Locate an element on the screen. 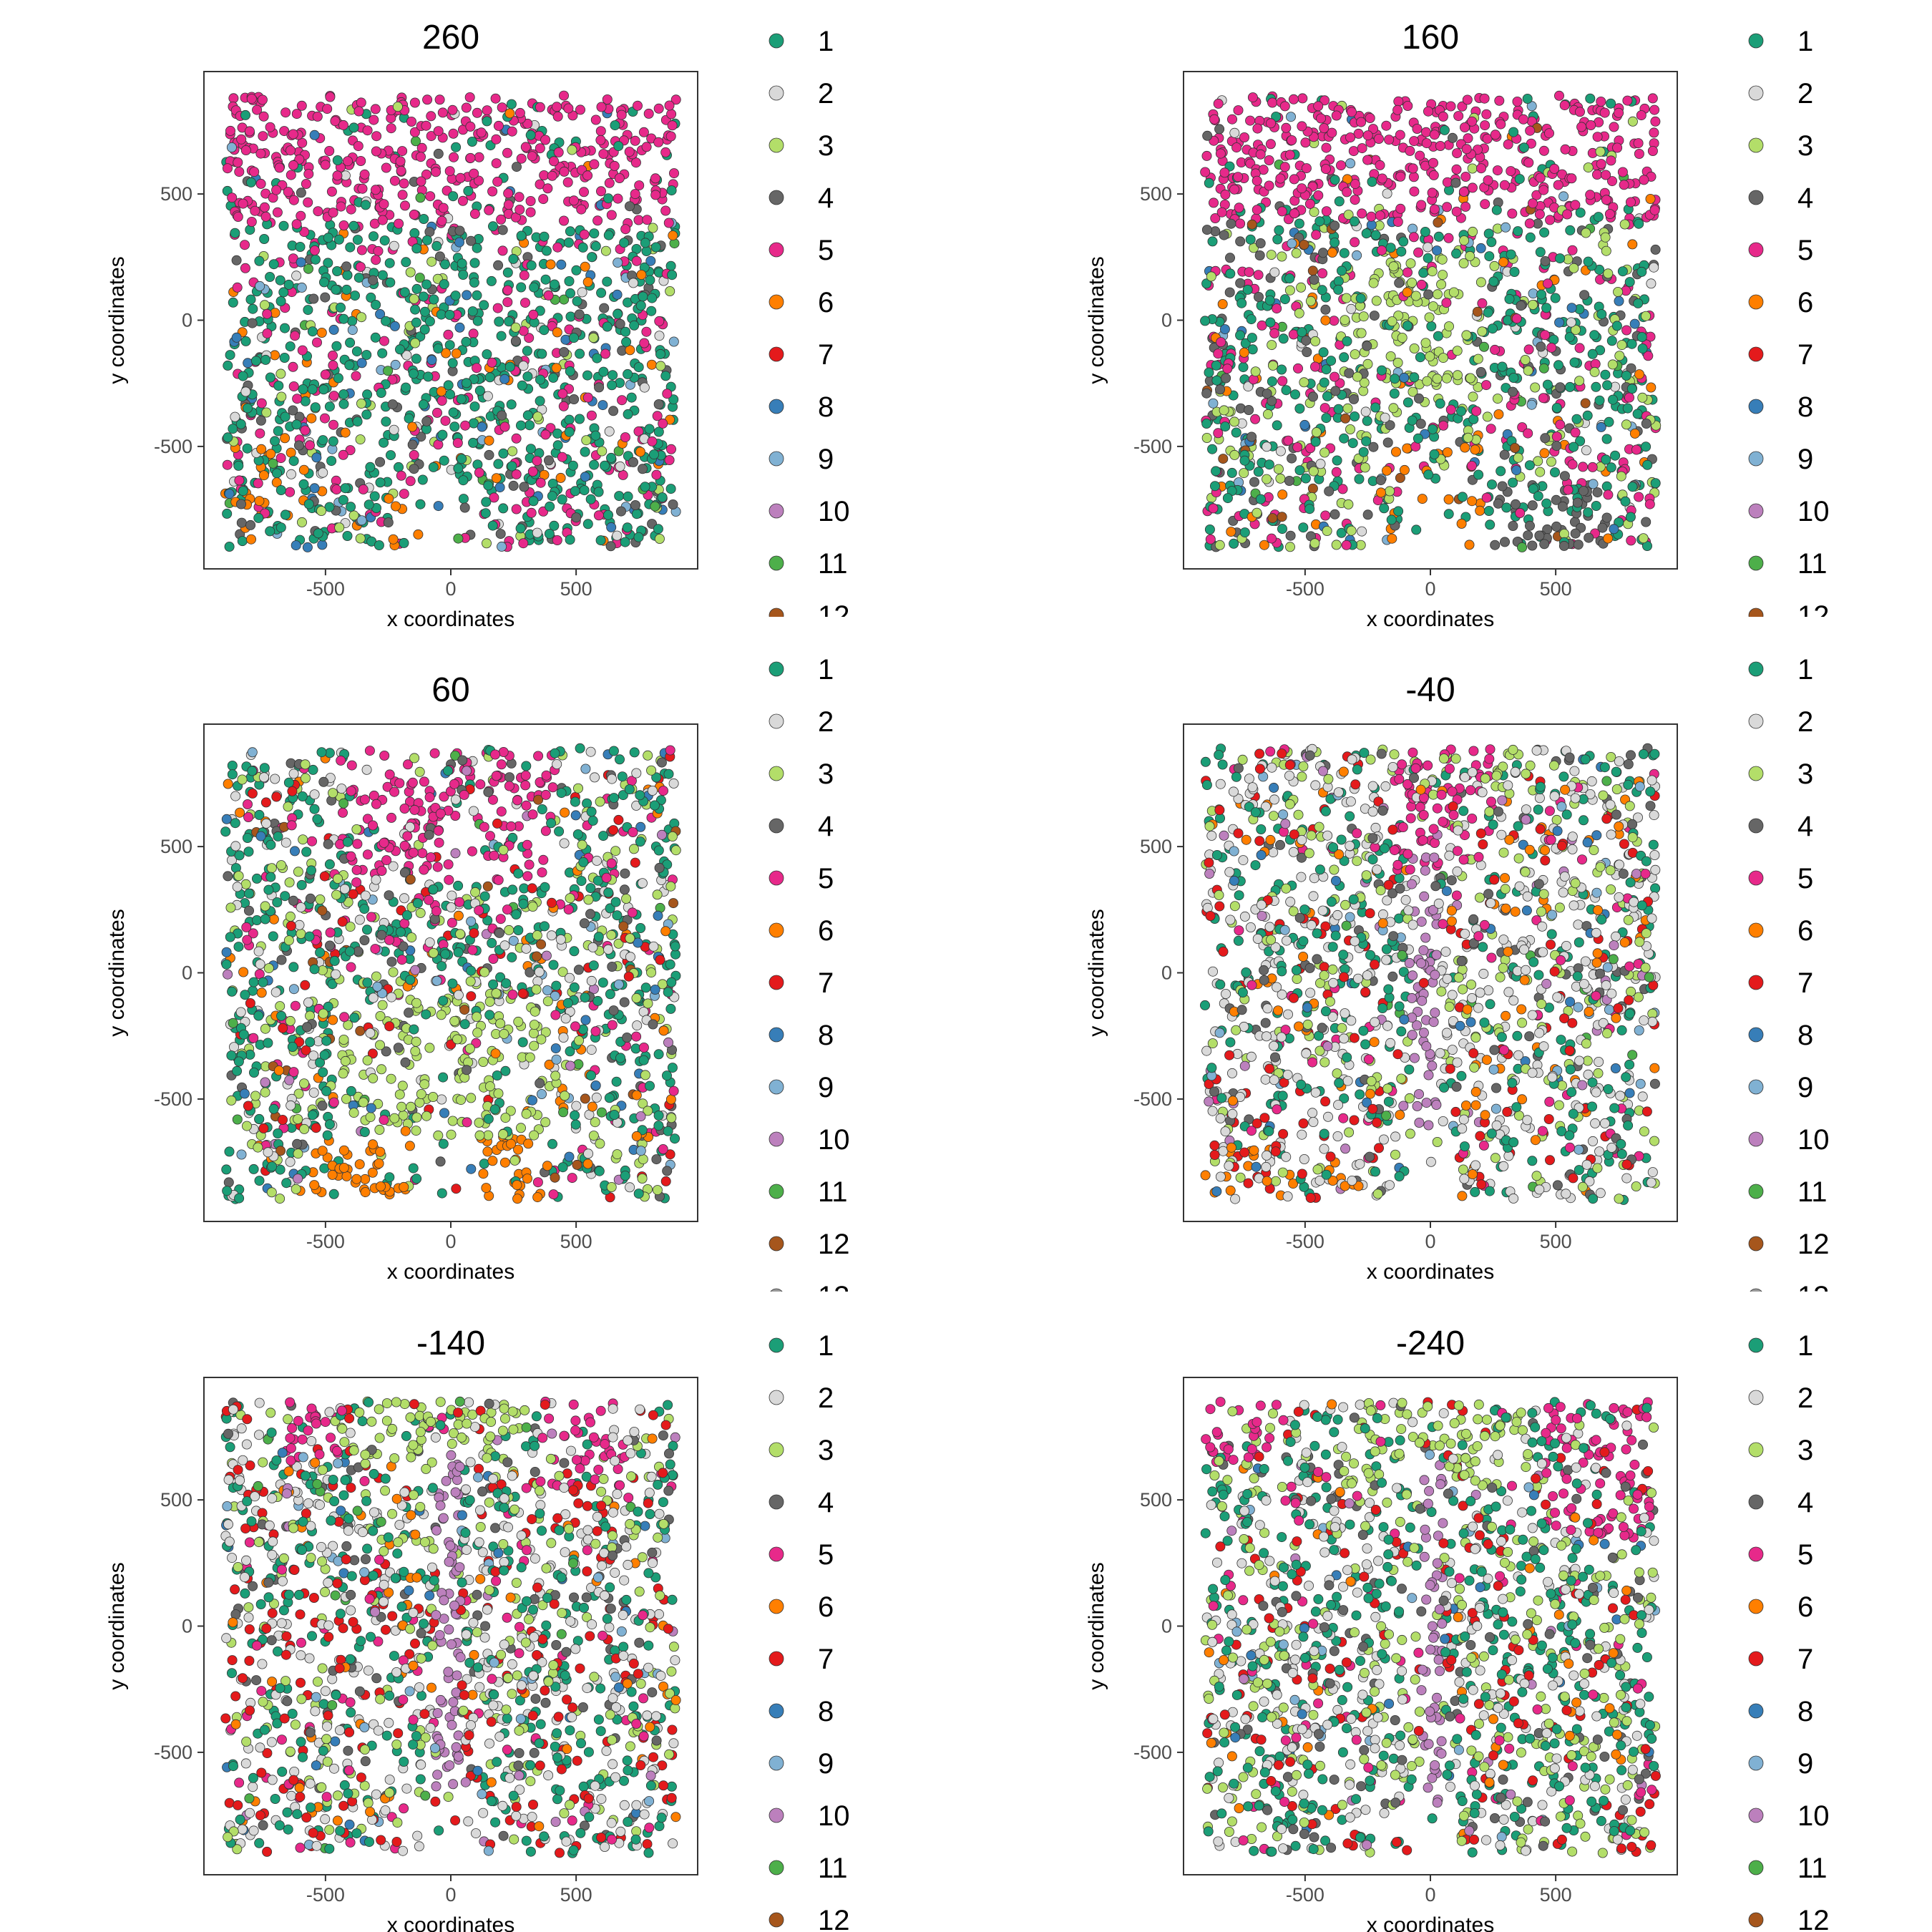 Image resolution: width=1932 pixels, height=1932 pixels. legend-item-10: 10 is located at coordinates (809, 511).